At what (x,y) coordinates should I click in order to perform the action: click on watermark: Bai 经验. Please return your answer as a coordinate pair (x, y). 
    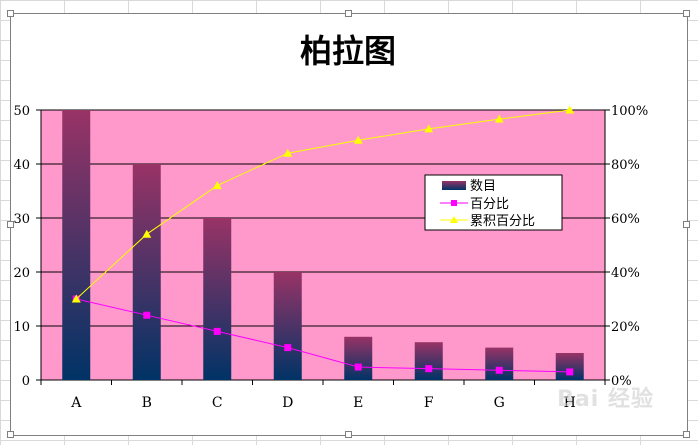
    Looking at the image, I should click on (605, 399).